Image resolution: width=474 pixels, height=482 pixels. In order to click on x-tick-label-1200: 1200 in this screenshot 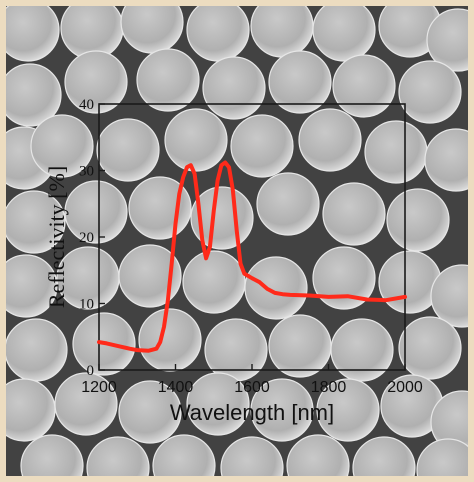, I will do `click(99, 387)`.